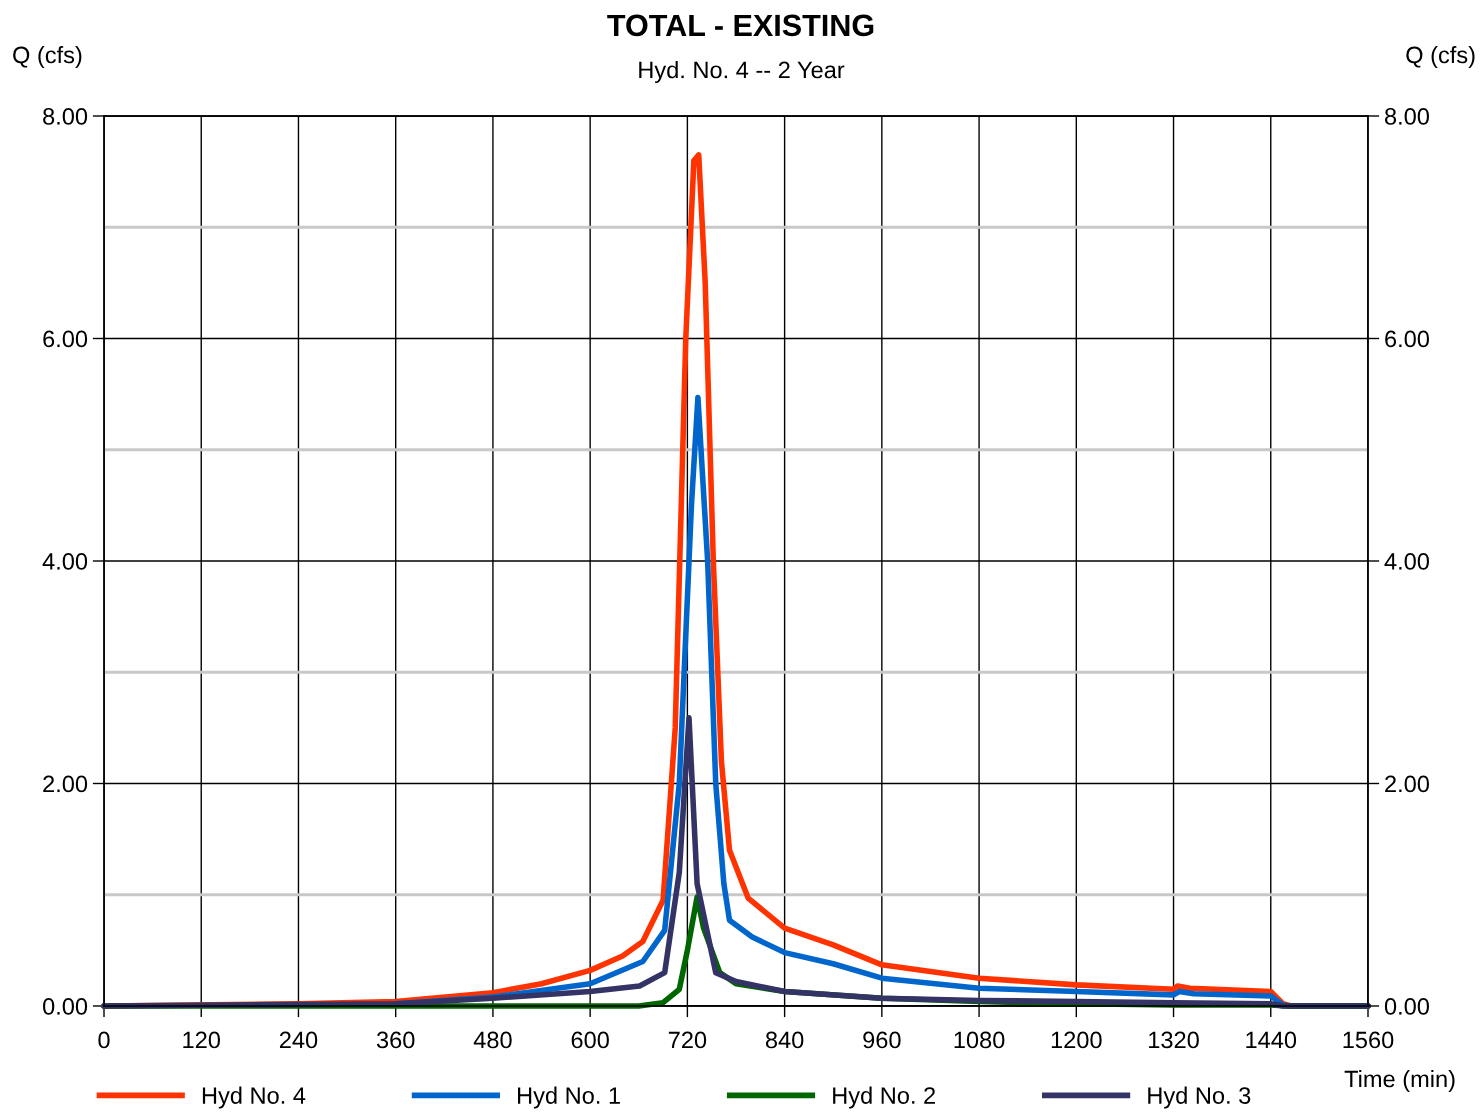  Describe the element at coordinates (1076, 1040) in the screenshot. I see `x-tick-label: 1200` at that location.